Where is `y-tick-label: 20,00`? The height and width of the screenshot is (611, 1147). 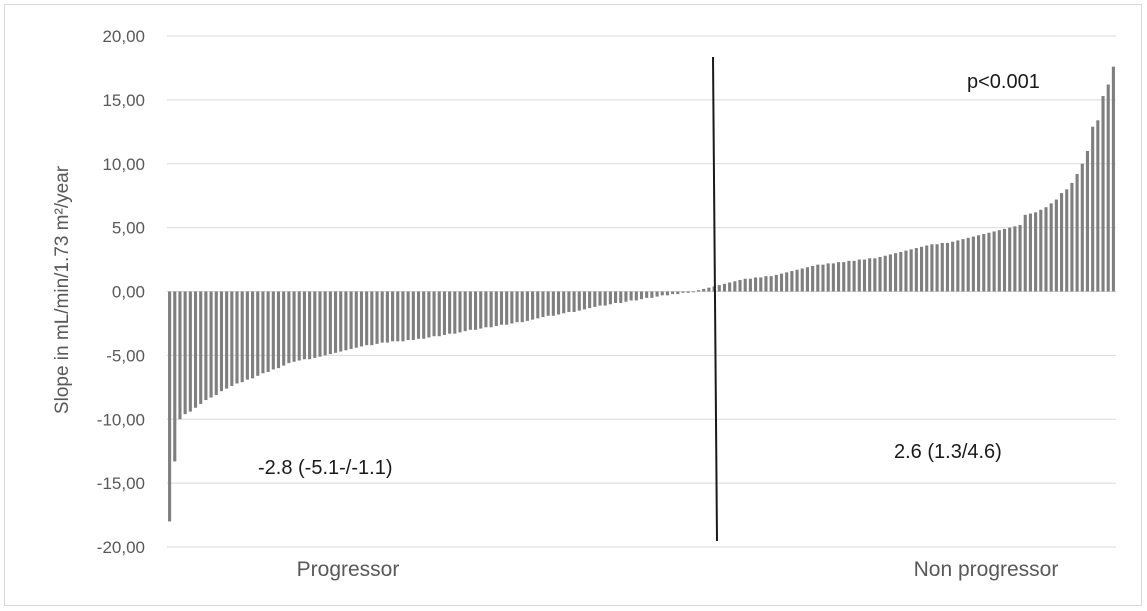
y-tick-label: 20,00 is located at coordinates (123, 36).